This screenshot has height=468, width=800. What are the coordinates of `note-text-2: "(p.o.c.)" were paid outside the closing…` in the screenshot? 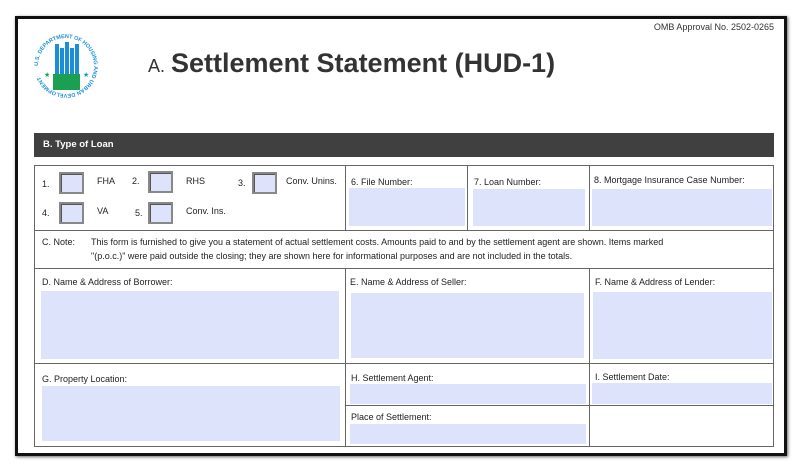 It's located at (332, 256).